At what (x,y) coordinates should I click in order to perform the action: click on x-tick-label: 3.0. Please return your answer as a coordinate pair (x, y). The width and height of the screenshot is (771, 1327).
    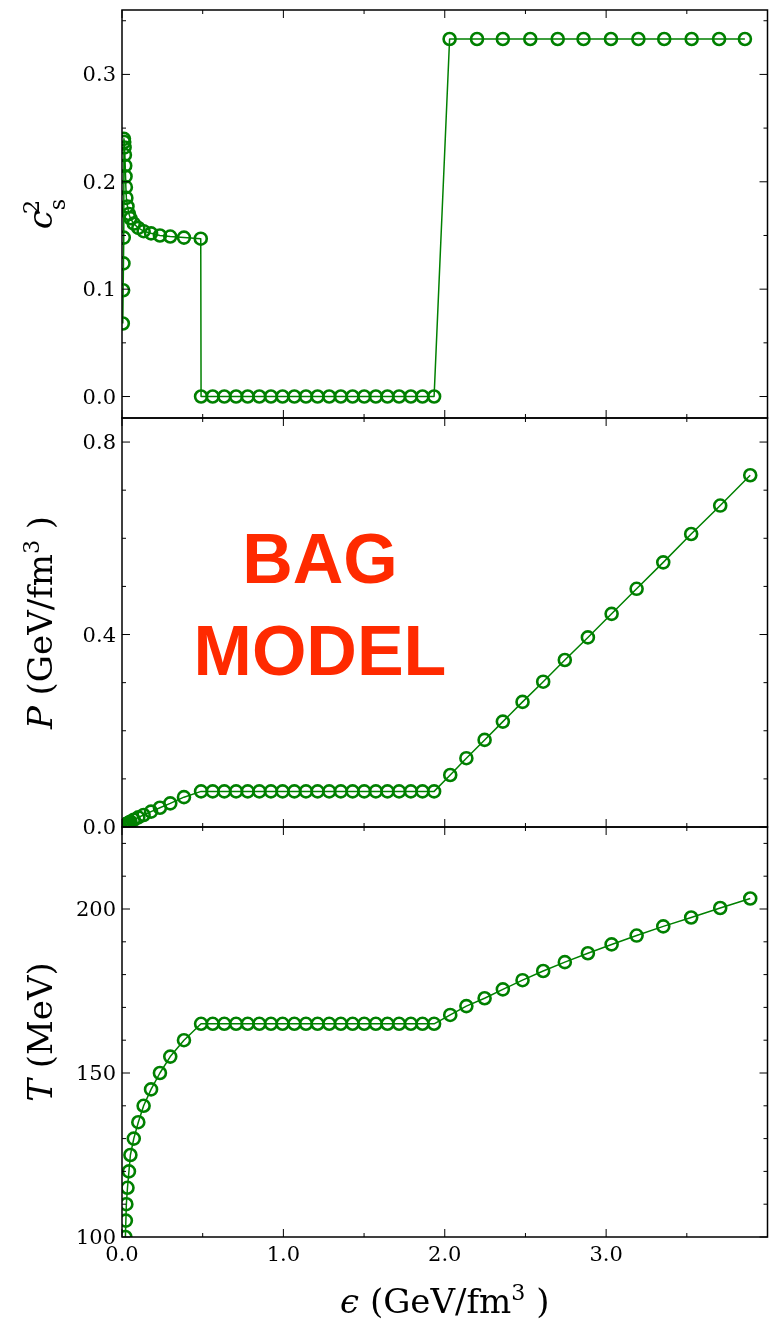
    Looking at the image, I should click on (606, 1254).